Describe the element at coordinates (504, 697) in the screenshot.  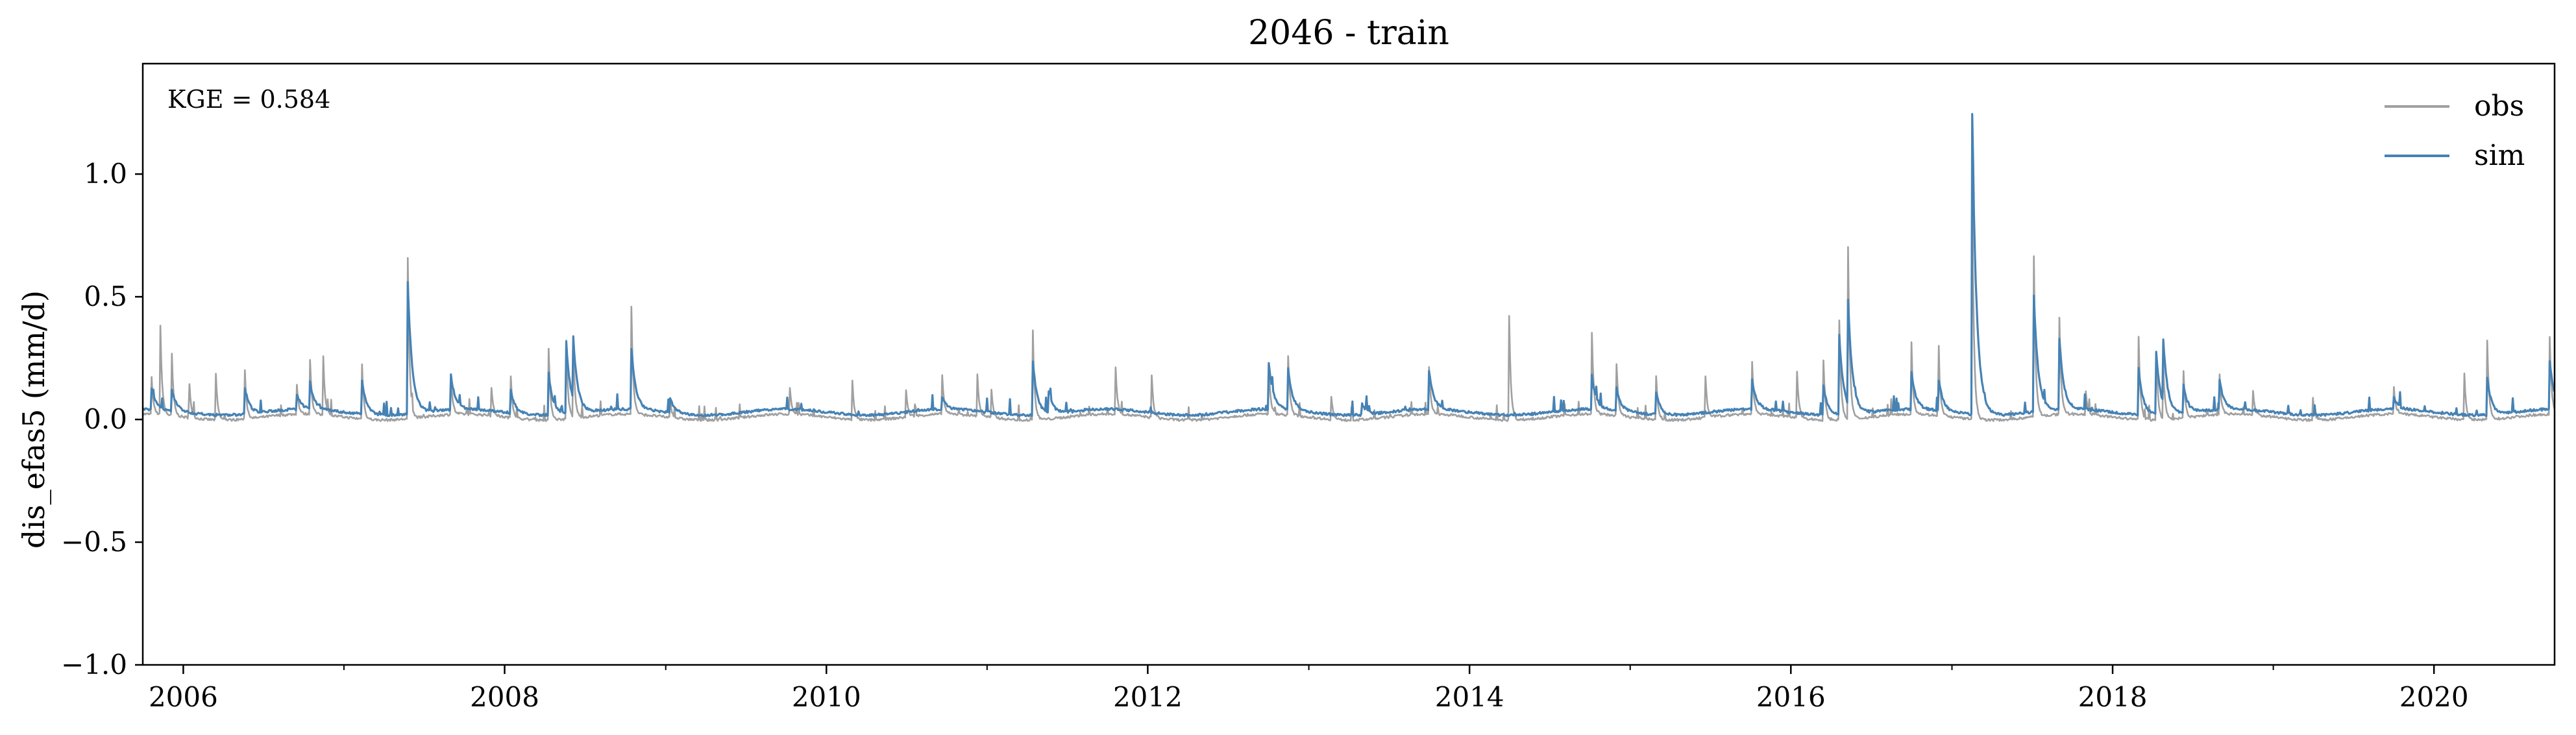
I see `x-tick-label: 2008` at that location.